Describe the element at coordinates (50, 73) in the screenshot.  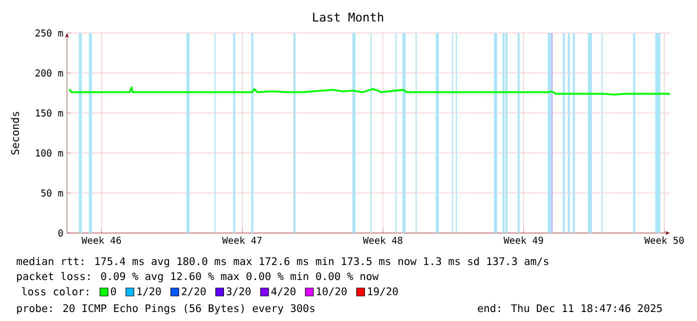
I see `y-tick-label: 200 m` at that location.